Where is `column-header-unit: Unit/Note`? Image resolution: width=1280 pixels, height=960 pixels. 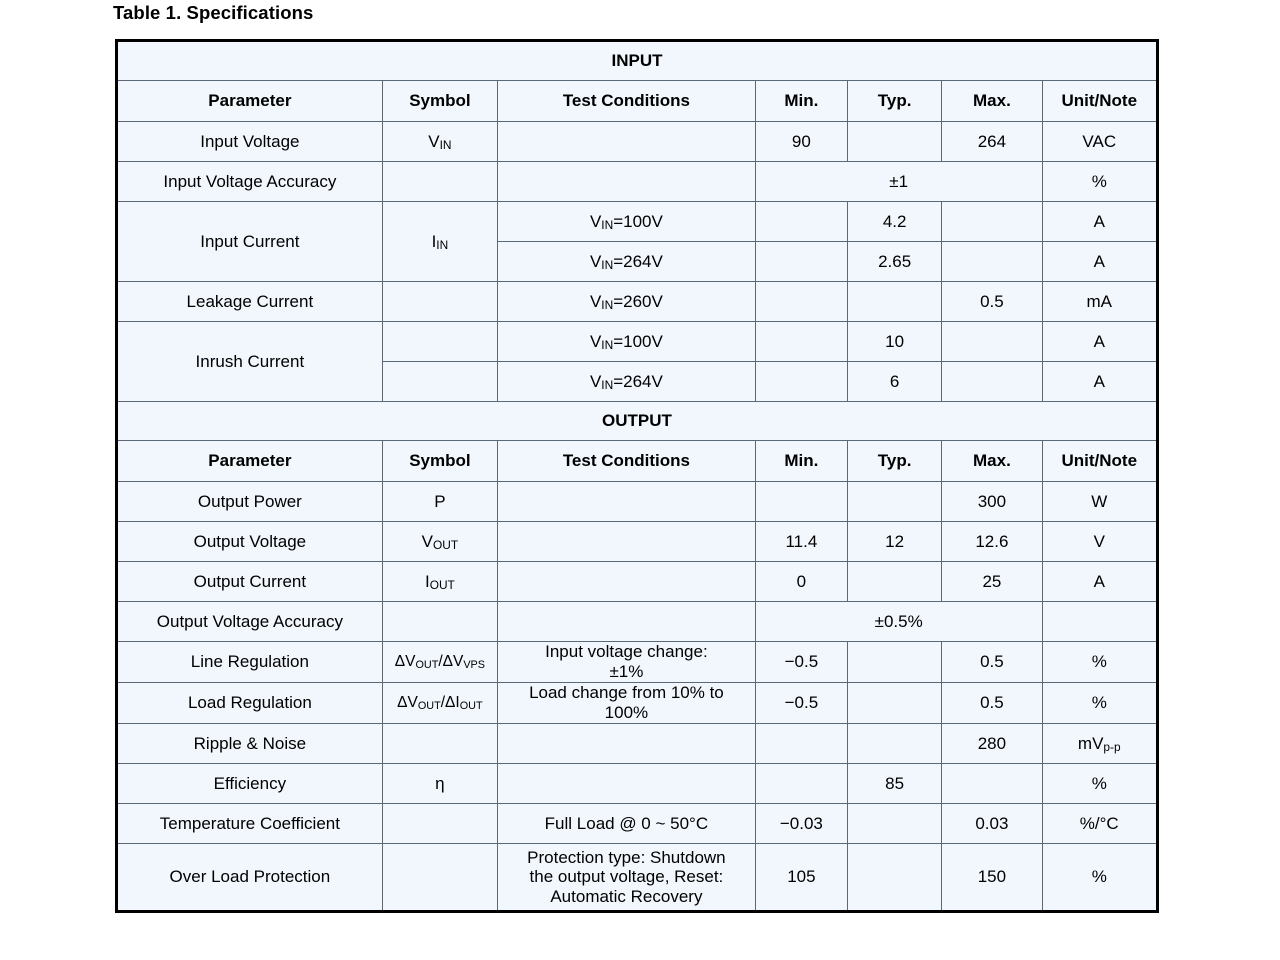 column-header-unit: Unit/Note is located at coordinates (1100, 461).